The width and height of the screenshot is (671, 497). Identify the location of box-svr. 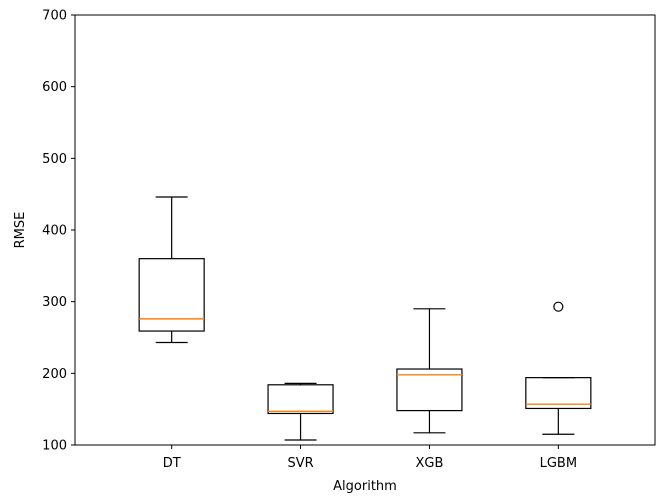
(300, 411).